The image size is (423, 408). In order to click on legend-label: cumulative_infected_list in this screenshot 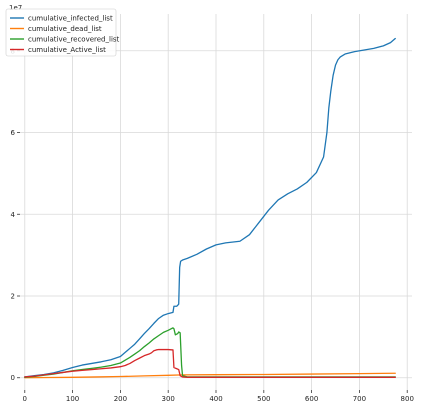, I will do `click(70, 19)`.